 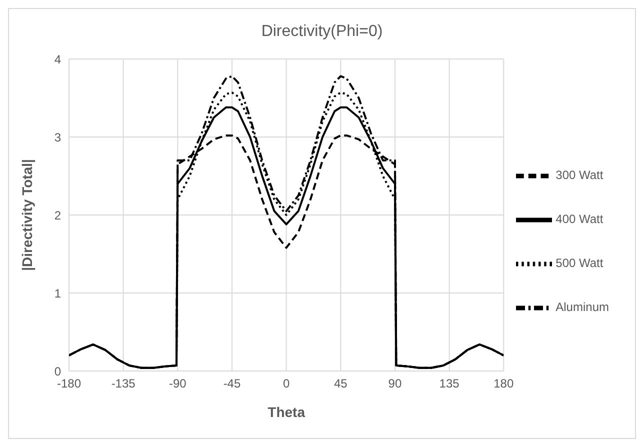 What do you see at coordinates (58, 137) in the screenshot?
I see `y-tick-label: 3` at bounding box center [58, 137].